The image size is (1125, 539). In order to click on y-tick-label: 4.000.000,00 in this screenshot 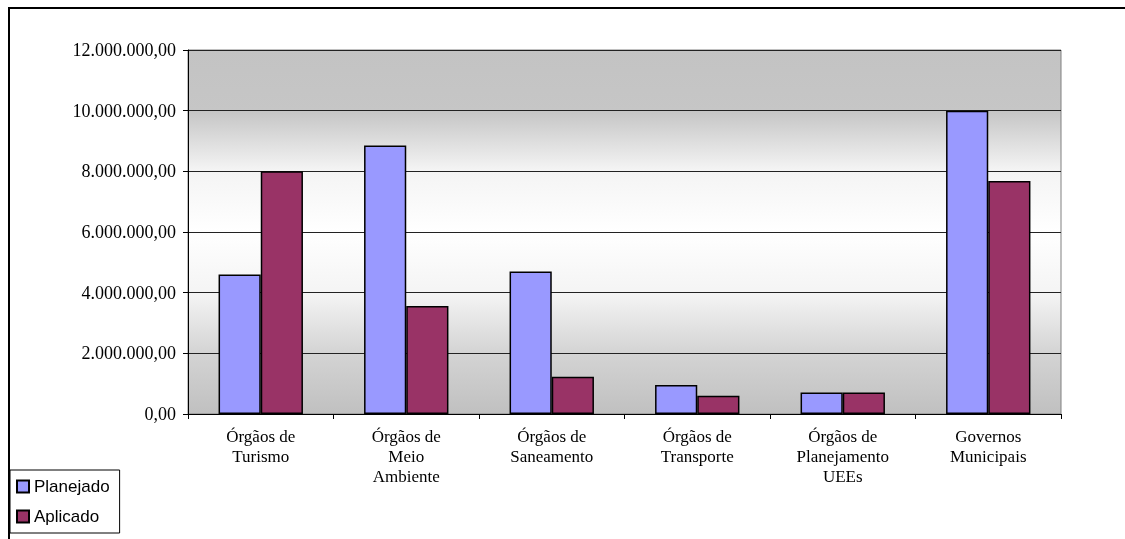, I will do `click(128, 292)`.